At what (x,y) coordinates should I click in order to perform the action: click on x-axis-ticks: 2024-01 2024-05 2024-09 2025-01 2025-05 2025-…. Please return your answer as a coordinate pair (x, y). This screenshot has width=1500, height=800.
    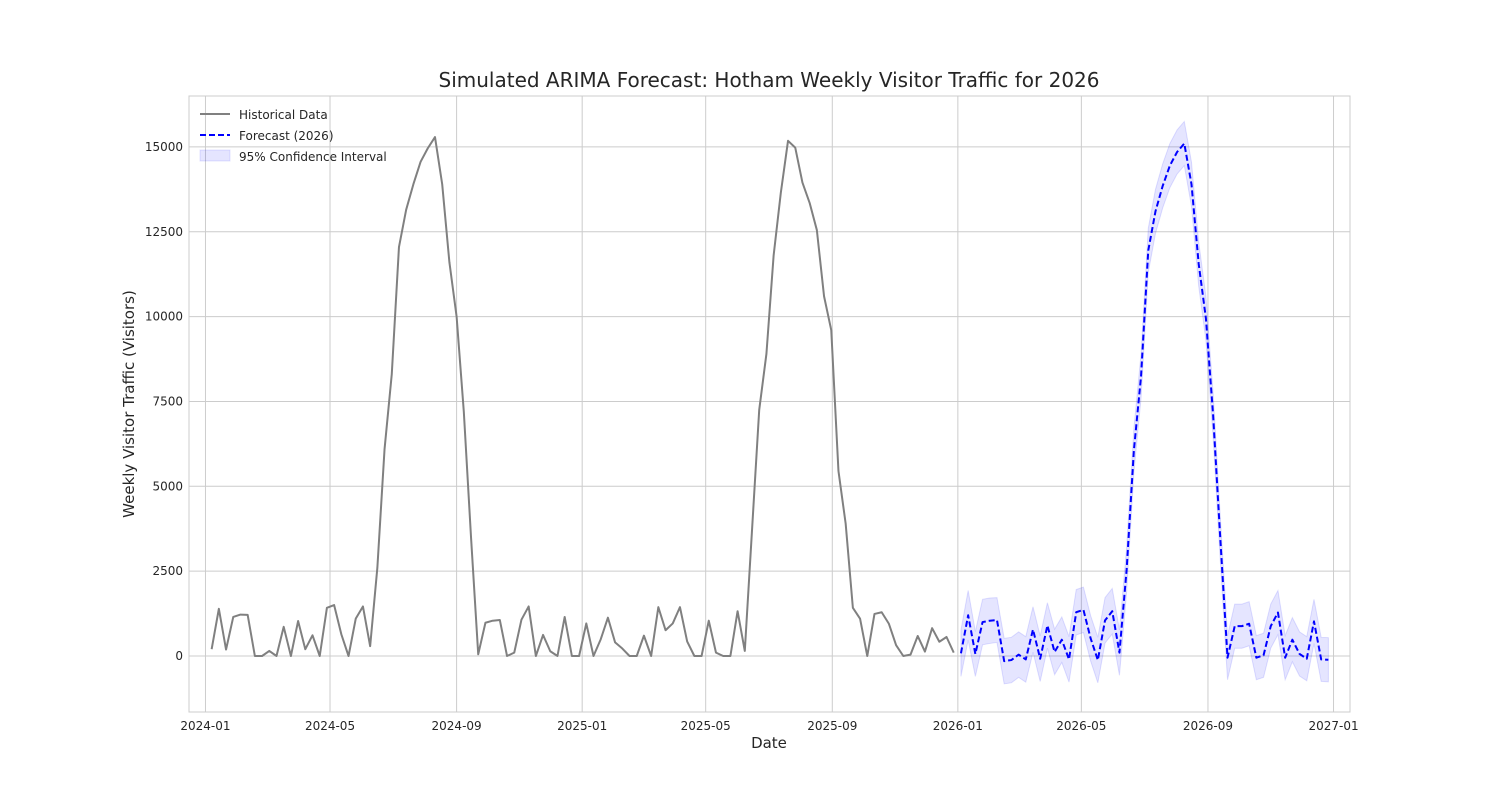
    Looking at the image, I should click on (769, 726).